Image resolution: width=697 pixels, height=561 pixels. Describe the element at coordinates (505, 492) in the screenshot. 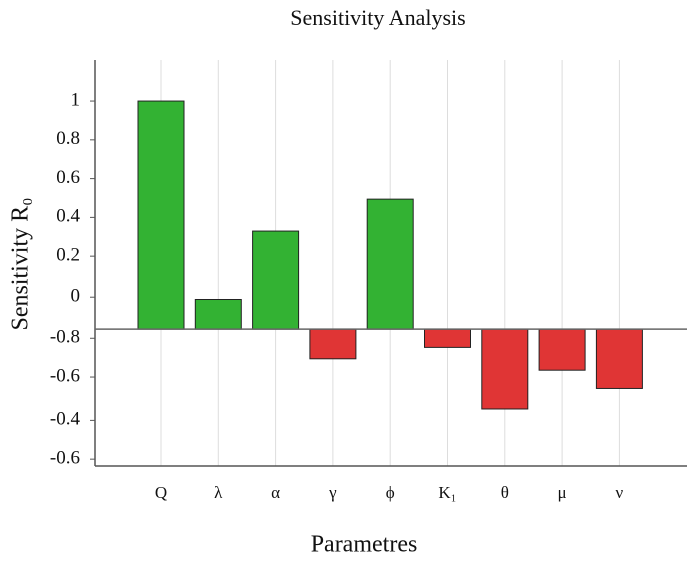

I see `x-tick-label: θ` at that location.